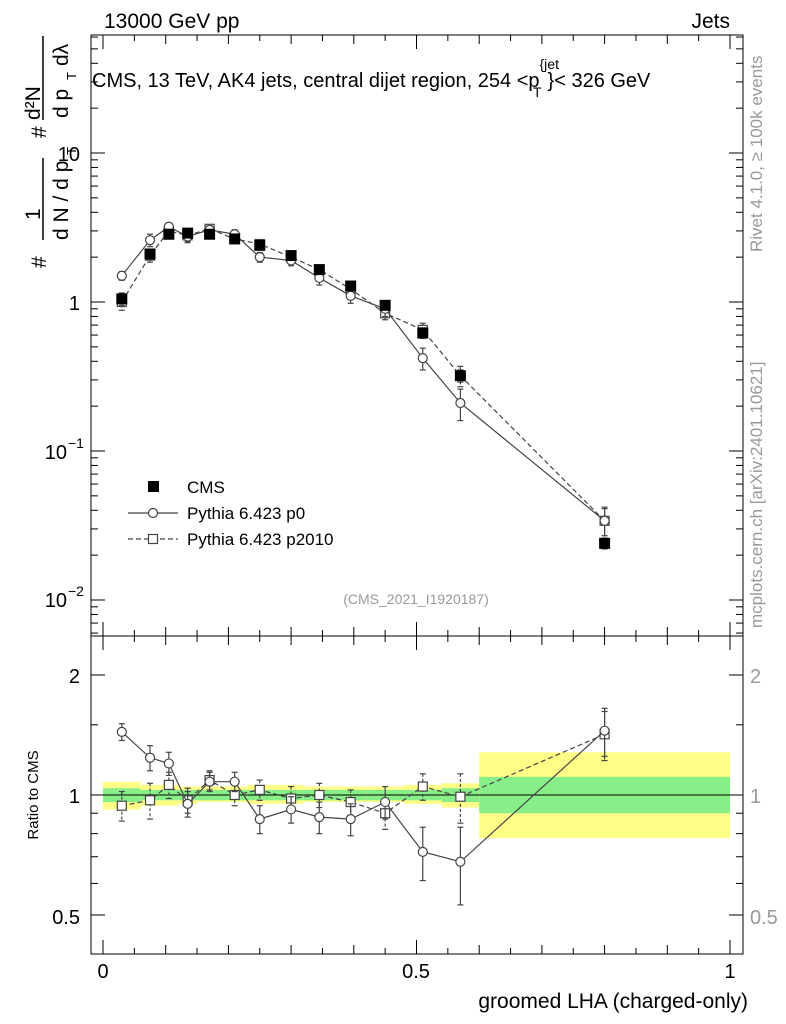 The width and height of the screenshot is (786, 1024). Describe the element at coordinates (61, 54) in the screenshot. I see `ylabel-dlambda: dλ` at that location.